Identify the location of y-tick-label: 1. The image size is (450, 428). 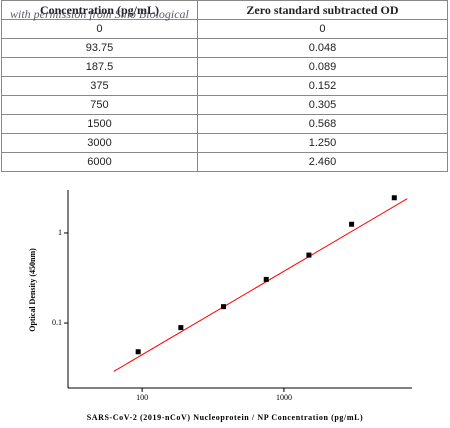
(60, 232).